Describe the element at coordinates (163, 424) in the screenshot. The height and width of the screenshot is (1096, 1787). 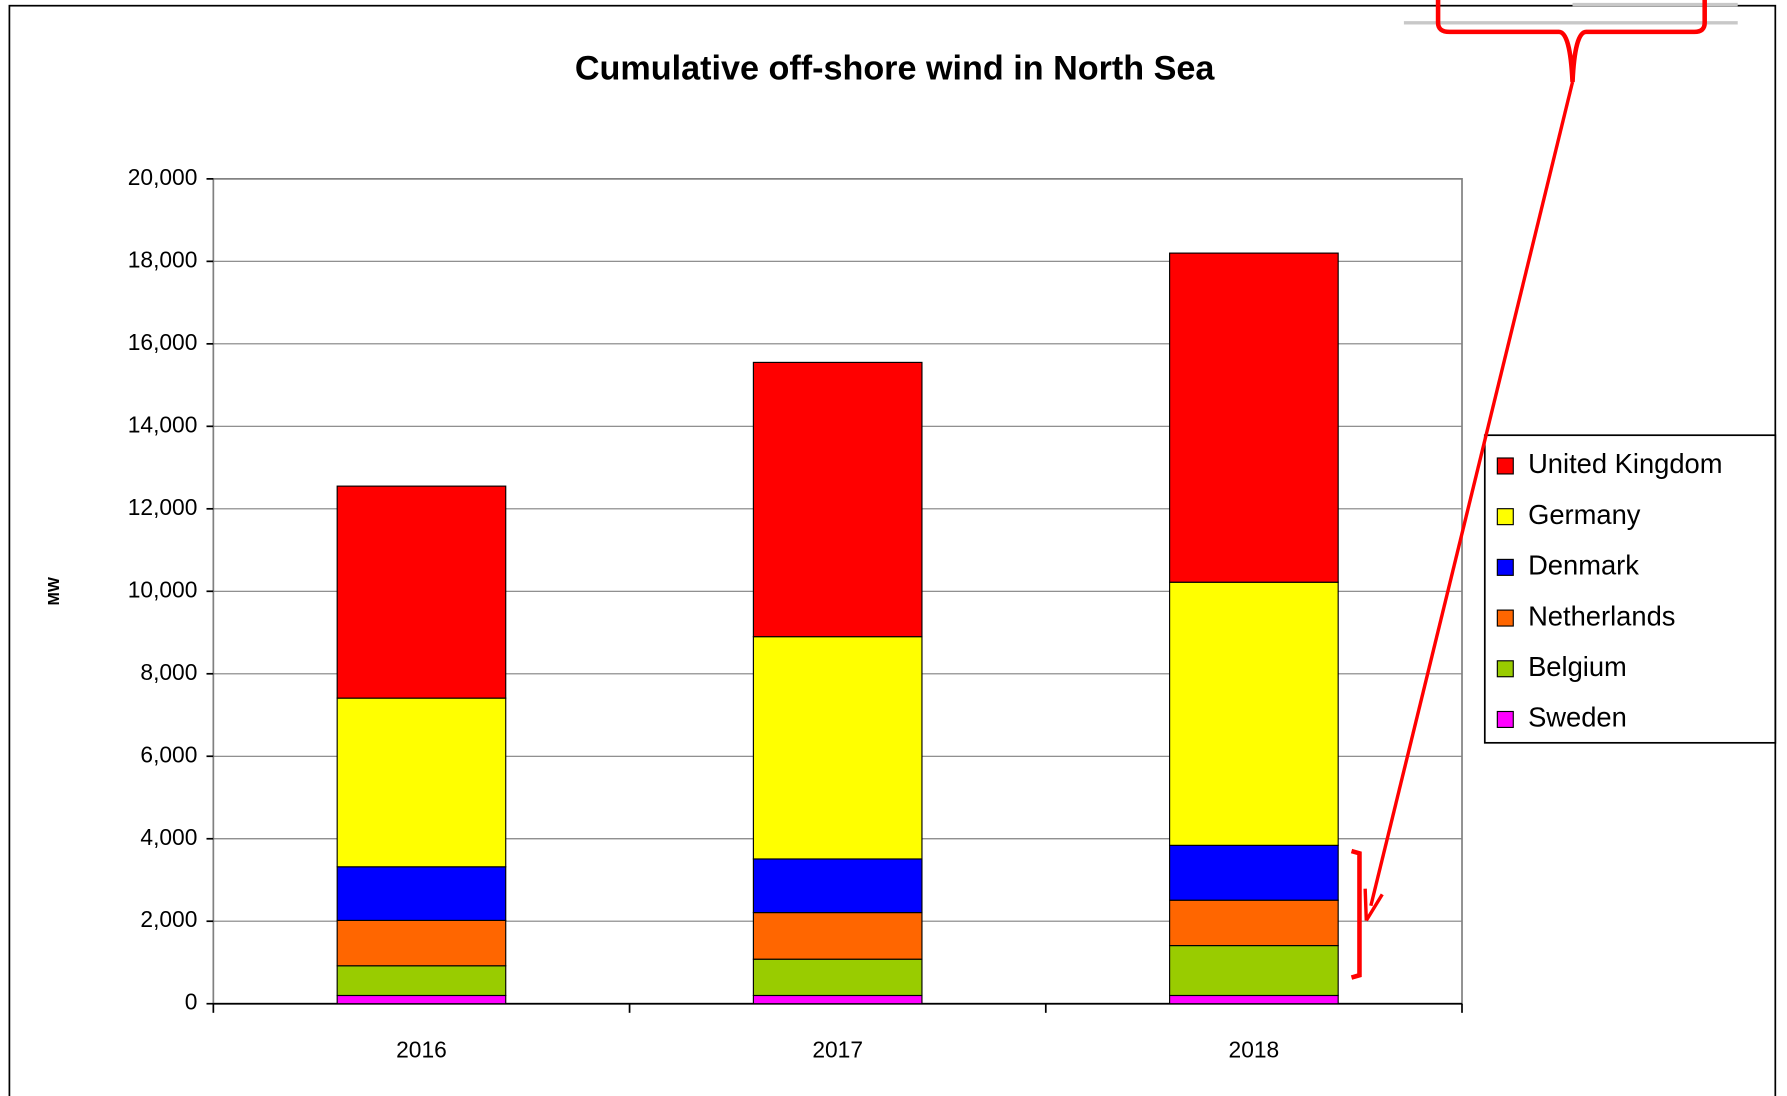
I see `y-tick-label: 14,000` at that location.